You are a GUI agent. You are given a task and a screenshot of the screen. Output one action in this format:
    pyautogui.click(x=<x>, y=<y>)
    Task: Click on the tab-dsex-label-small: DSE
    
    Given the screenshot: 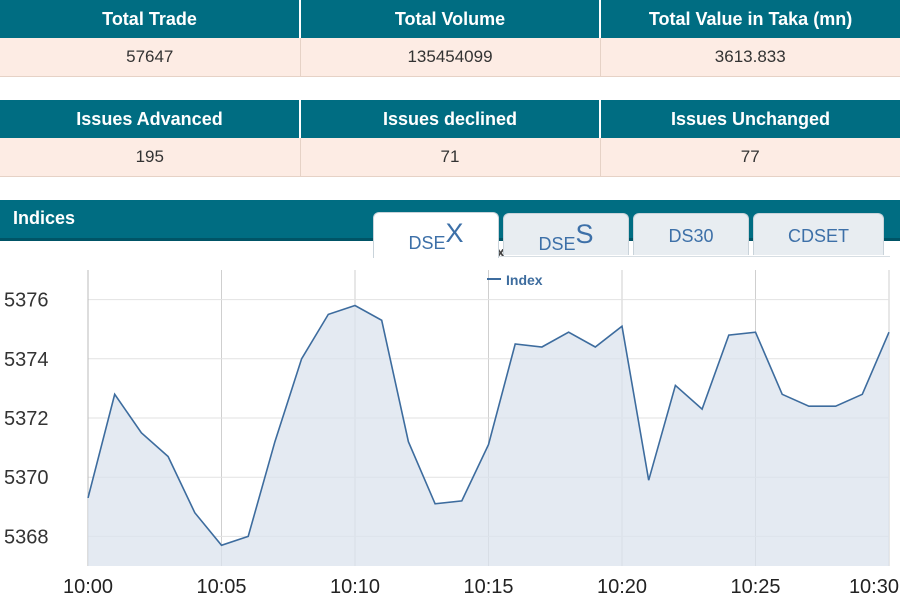 What is the action you would take?
    pyautogui.click(x=427, y=243)
    